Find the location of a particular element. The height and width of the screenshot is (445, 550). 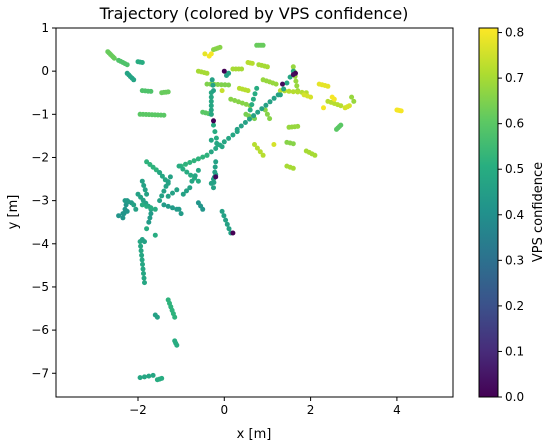

tick-label: −4 is located at coordinates (40, 244).